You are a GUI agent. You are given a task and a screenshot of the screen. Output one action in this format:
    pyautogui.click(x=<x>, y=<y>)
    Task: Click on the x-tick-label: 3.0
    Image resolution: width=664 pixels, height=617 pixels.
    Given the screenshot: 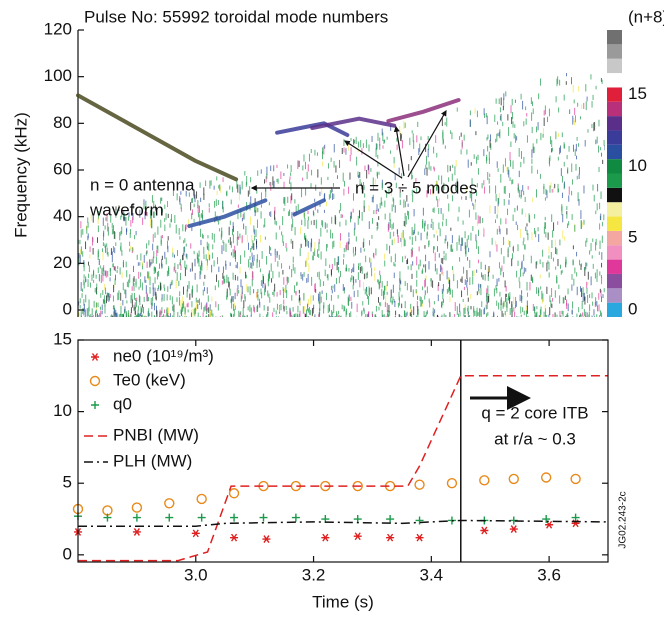 What is the action you would take?
    pyautogui.click(x=196, y=574)
    